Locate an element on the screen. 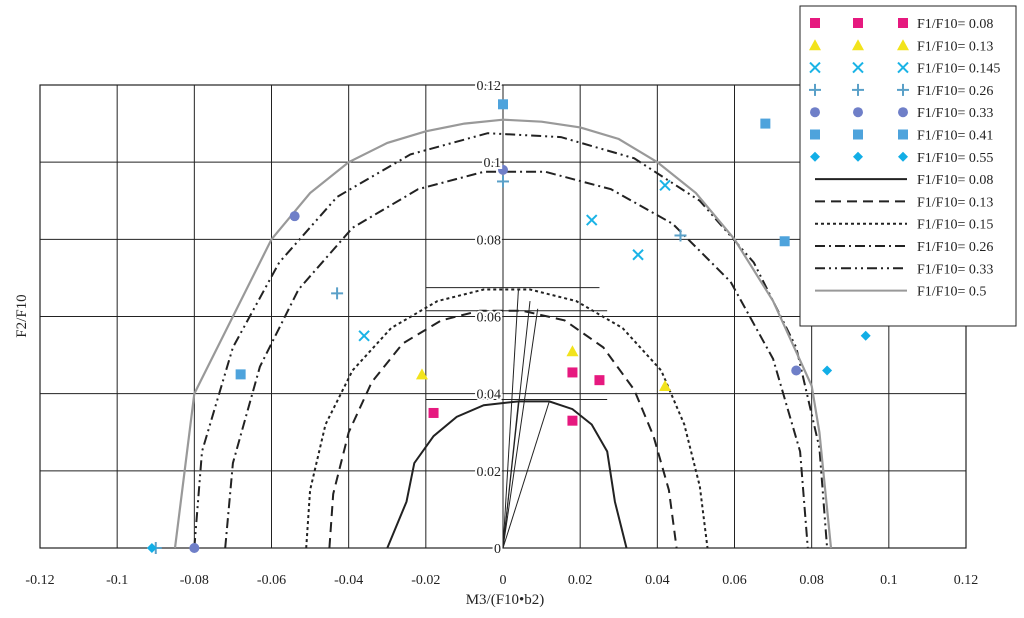  x-tick-label: -0.02 is located at coordinates (425, 580).